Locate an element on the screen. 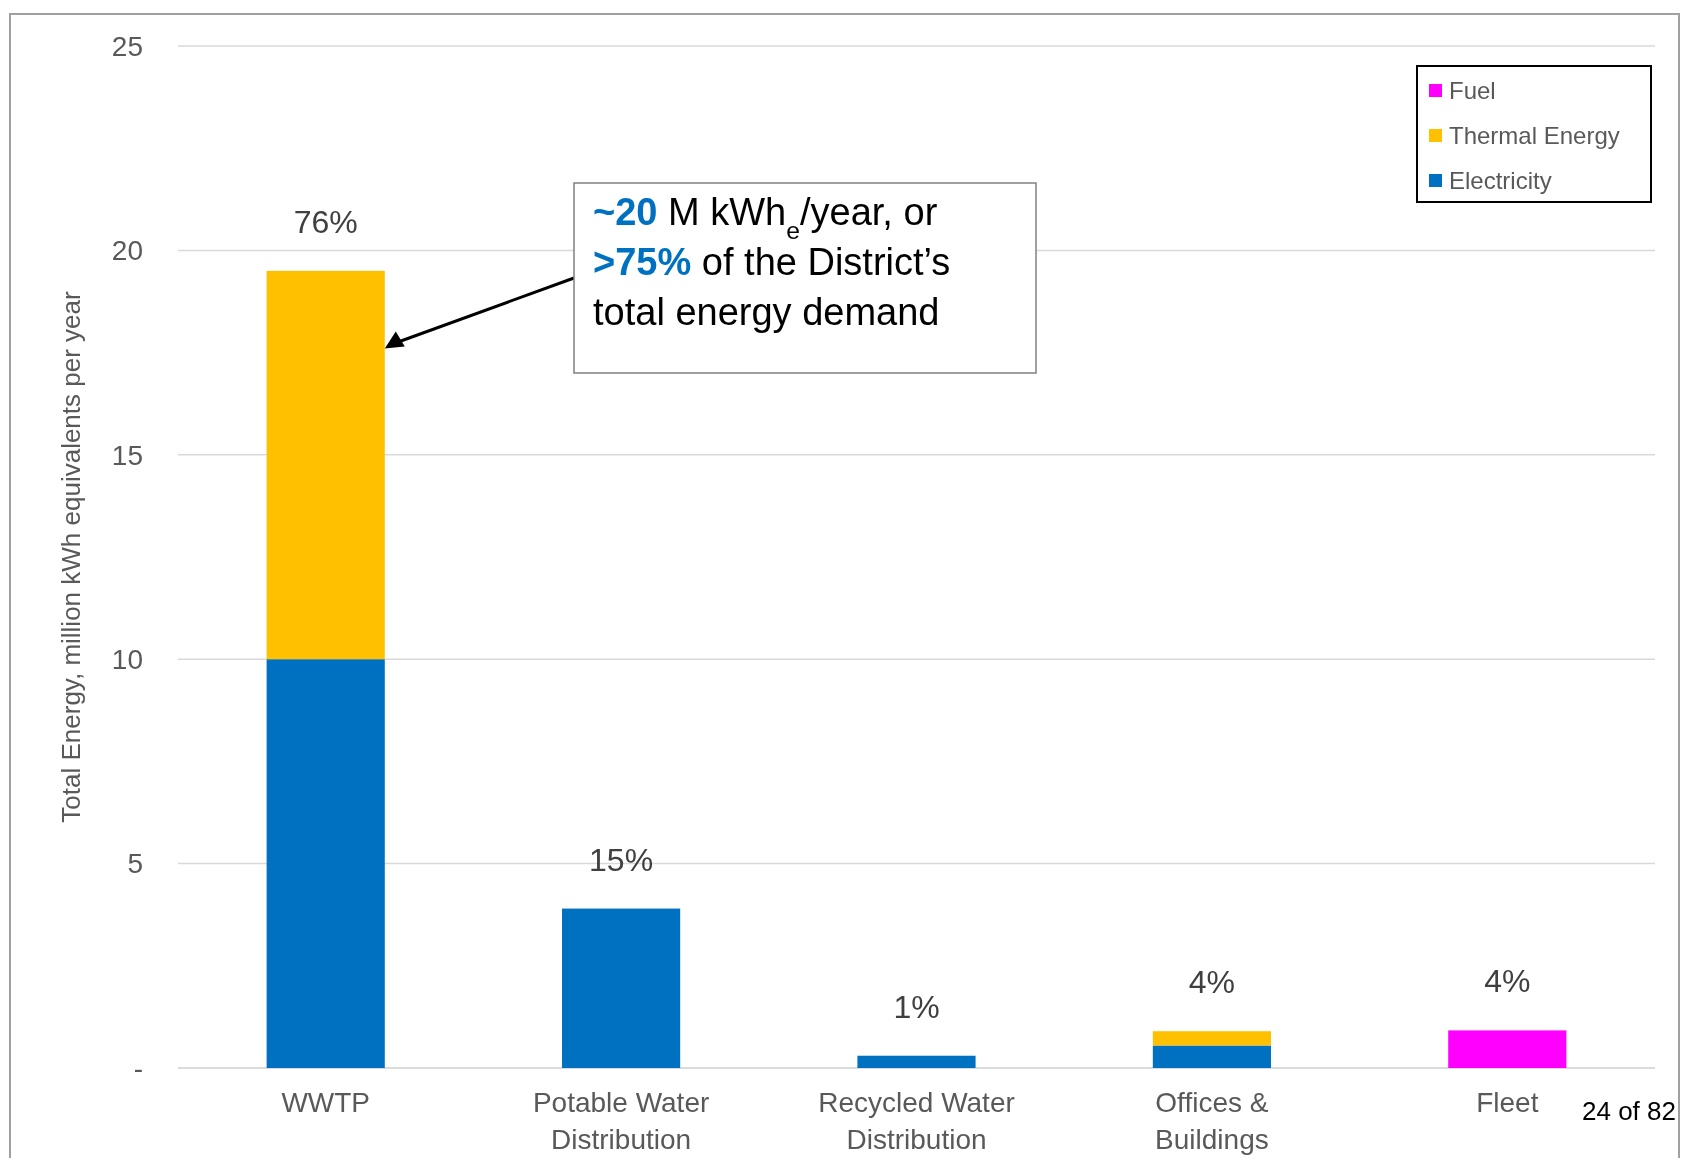 This screenshot has width=1688, height=1169. y-tick-label: - is located at coordinates (138, 1068).